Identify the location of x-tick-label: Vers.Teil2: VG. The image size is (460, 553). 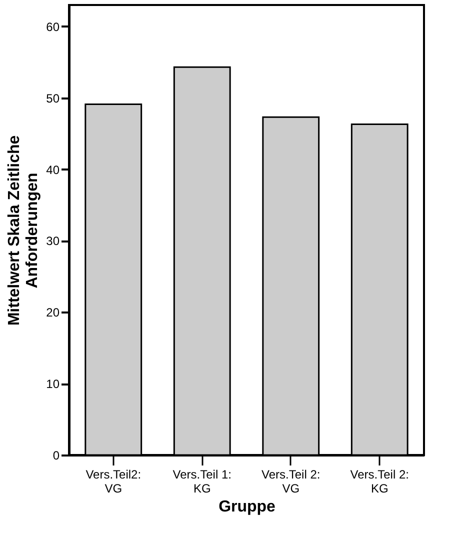
(114, 482).